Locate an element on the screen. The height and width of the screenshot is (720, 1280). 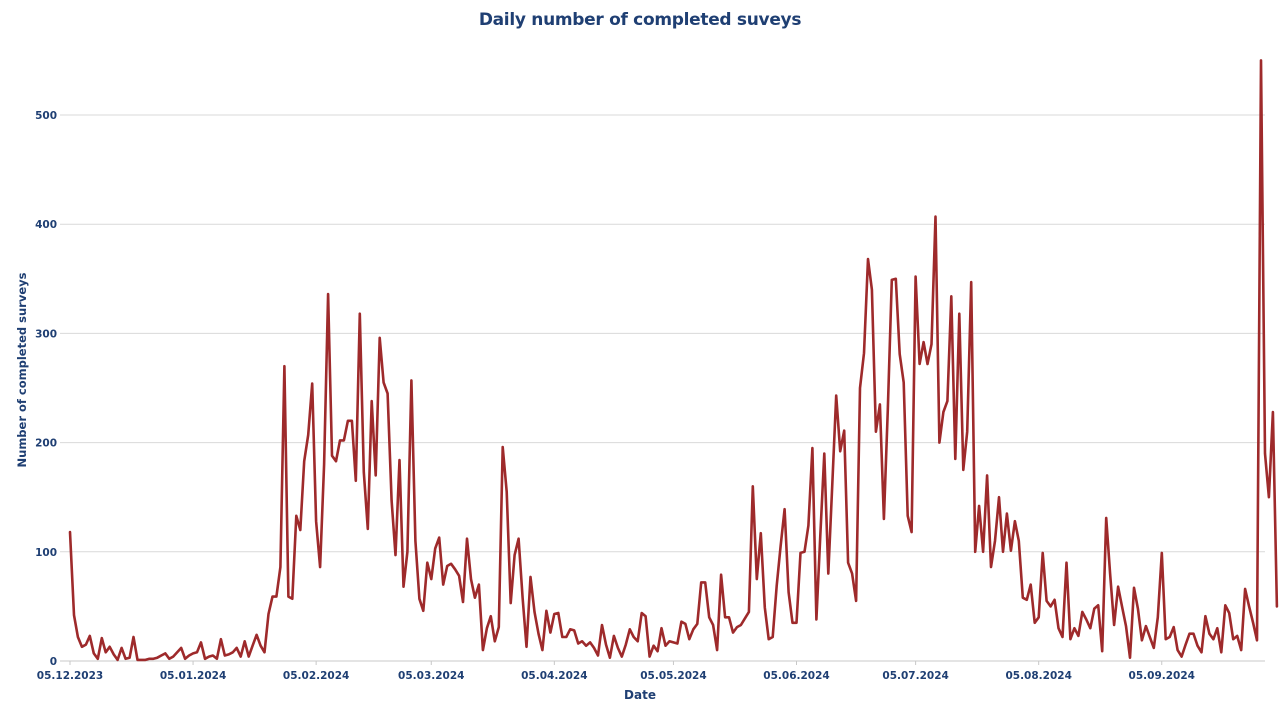
y-tick-label: 100 is located at coordinates (46, 553).